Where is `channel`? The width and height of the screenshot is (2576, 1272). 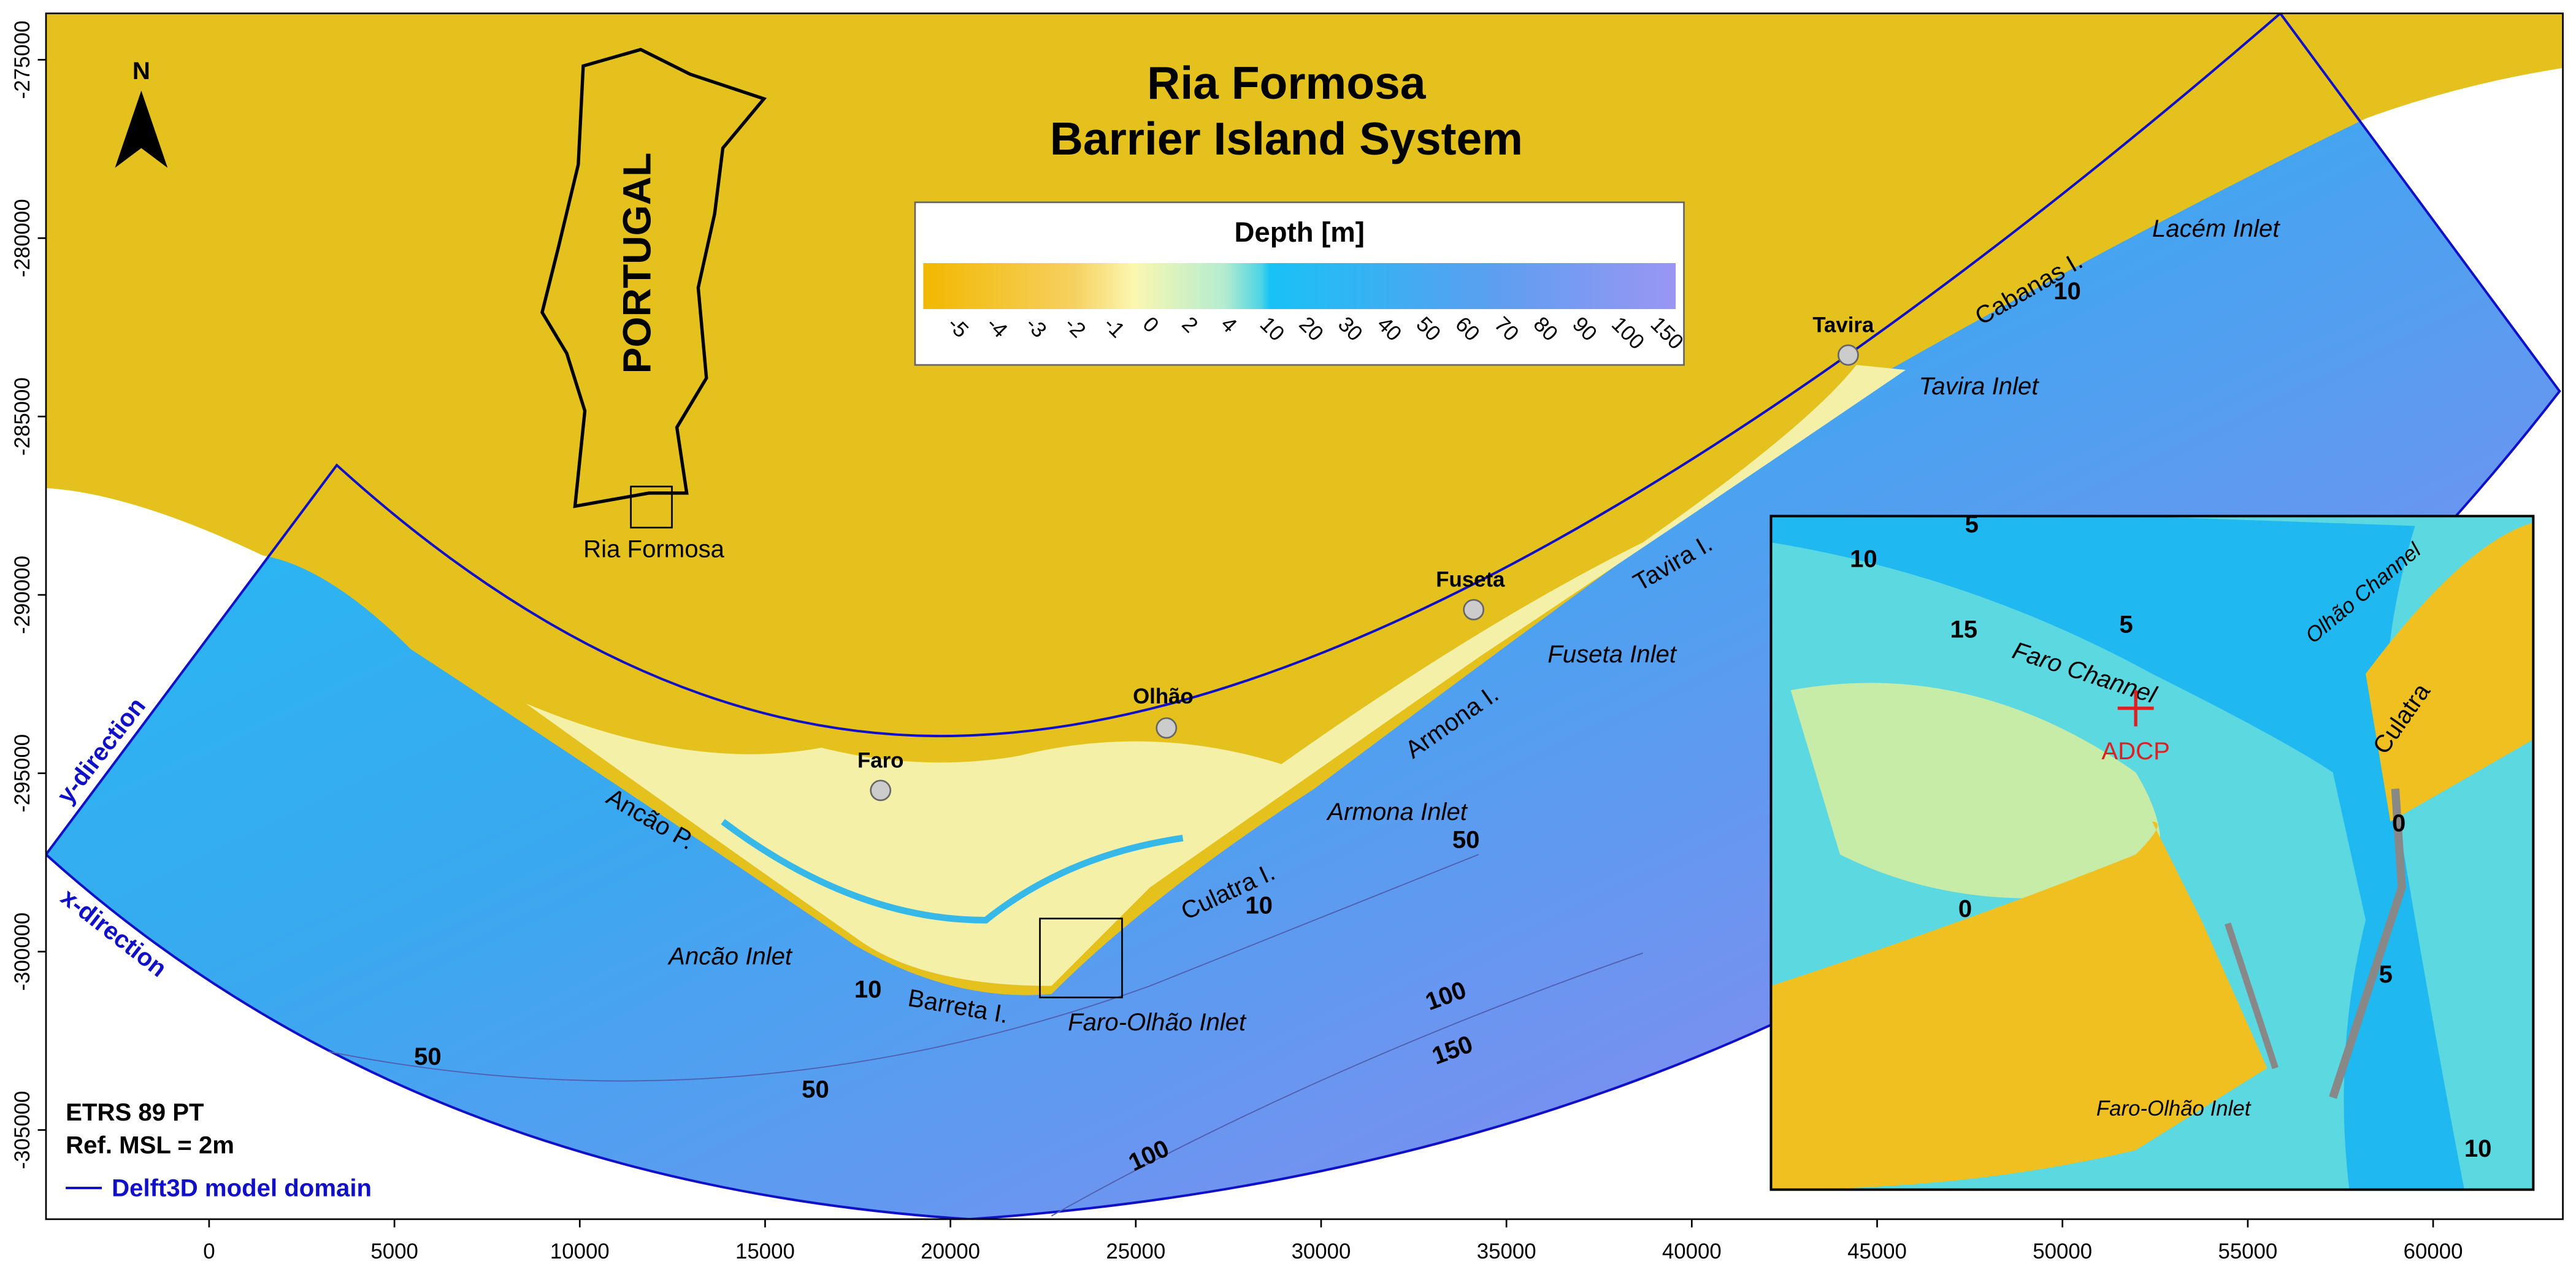 channel is located at coordinates (952, 871).